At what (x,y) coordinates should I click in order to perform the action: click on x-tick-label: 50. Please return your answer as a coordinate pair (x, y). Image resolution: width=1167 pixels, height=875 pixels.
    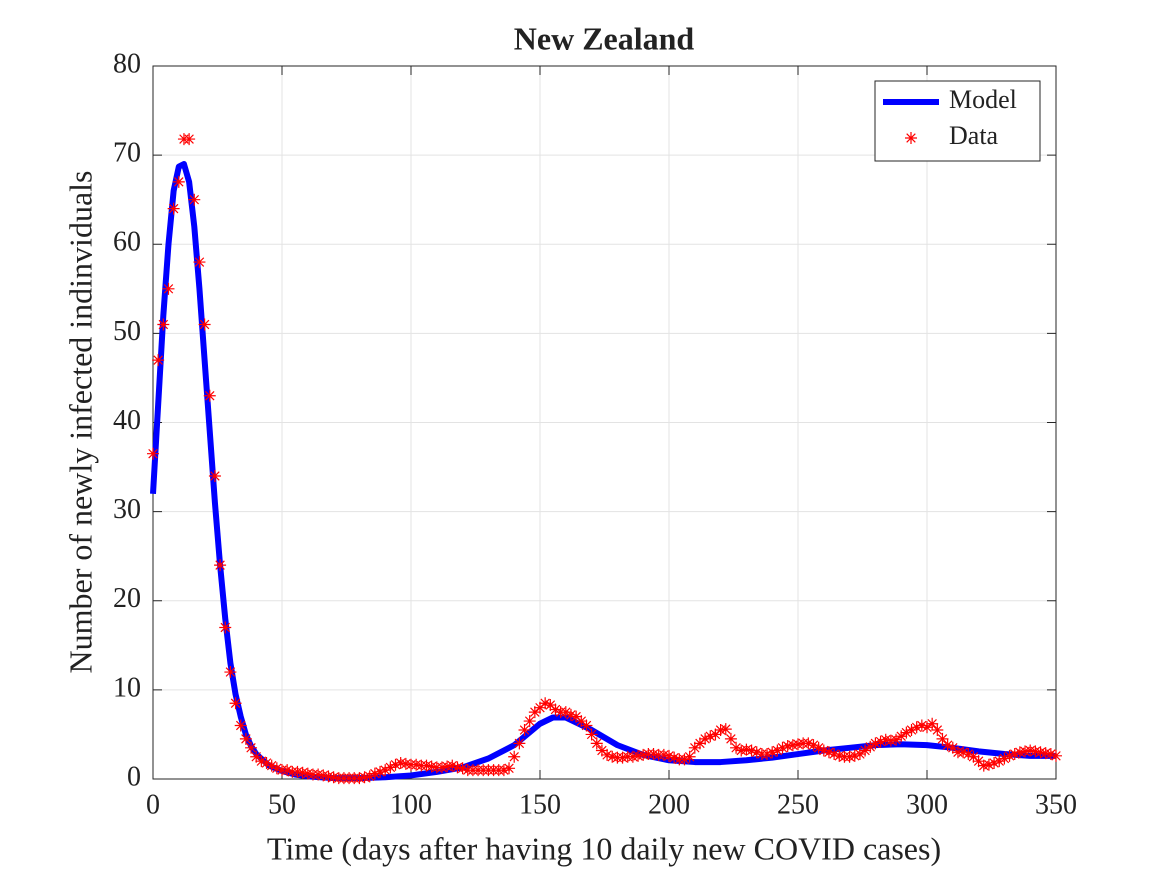
    Looking at the image, I should click on (282, 804).